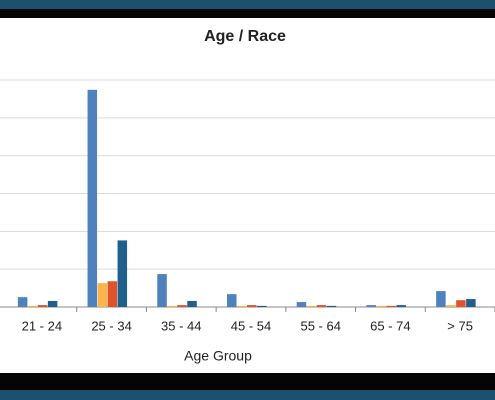 Image resolution: width=495 pixels, height=400 pixels. I want to click on top-band, so click(247, 4).